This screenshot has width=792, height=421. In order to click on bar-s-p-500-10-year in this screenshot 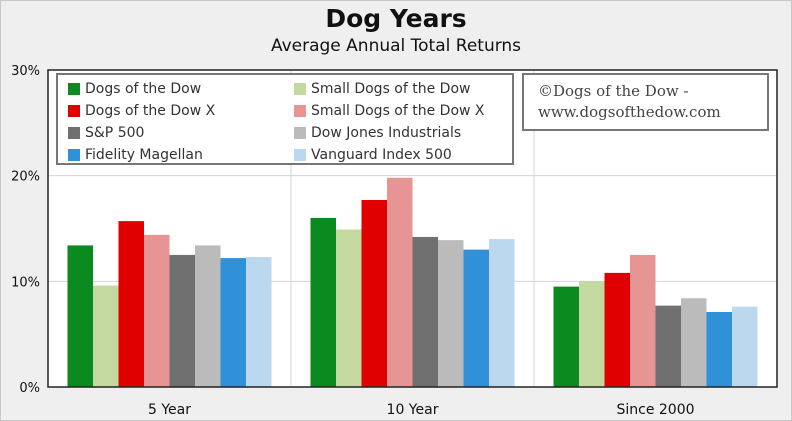, I will do `click(425, 311)`.